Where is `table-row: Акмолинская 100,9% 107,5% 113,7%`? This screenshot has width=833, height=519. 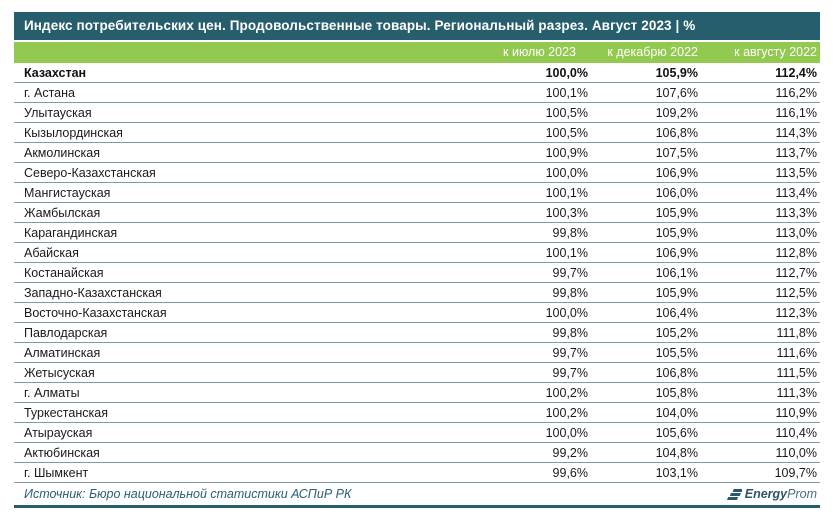 table-row: Акмолинская 100,9% 107,5% 113,7% is located at coordinates (417, 152).